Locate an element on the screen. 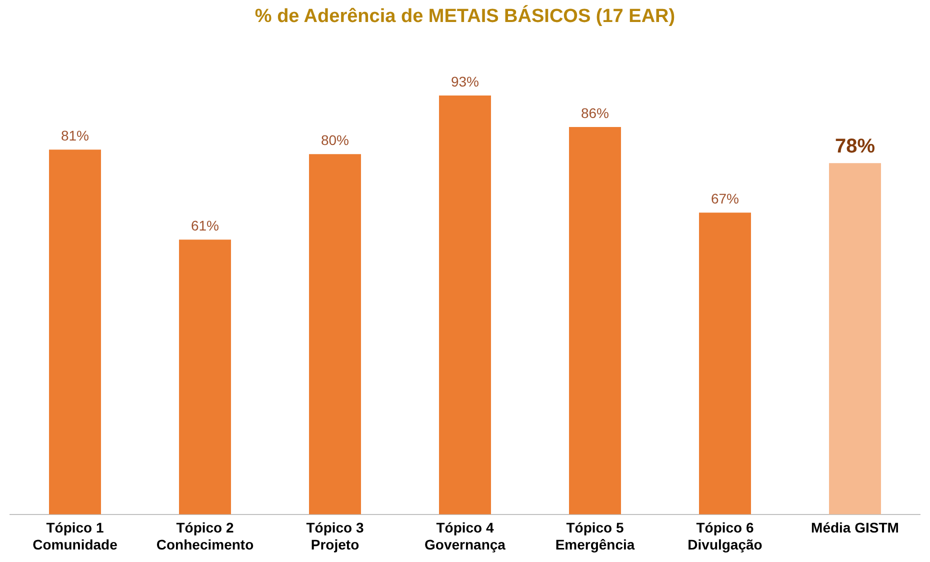  chart-title: % de Aderência de METAIS BÁSICOS (17 EAR) is located at coordinates (465, 17).